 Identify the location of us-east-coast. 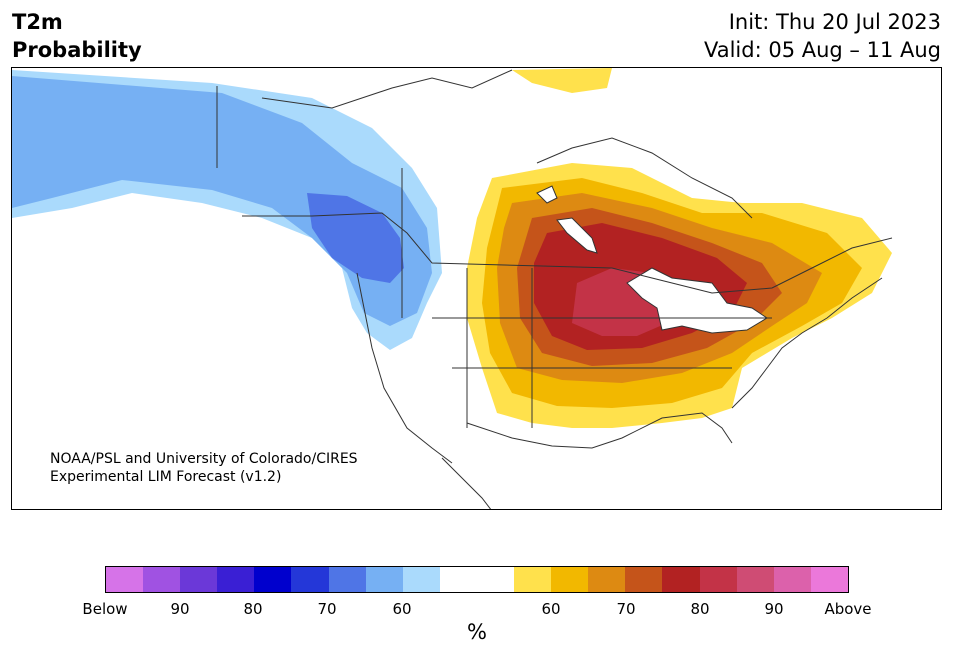
(807, 343).